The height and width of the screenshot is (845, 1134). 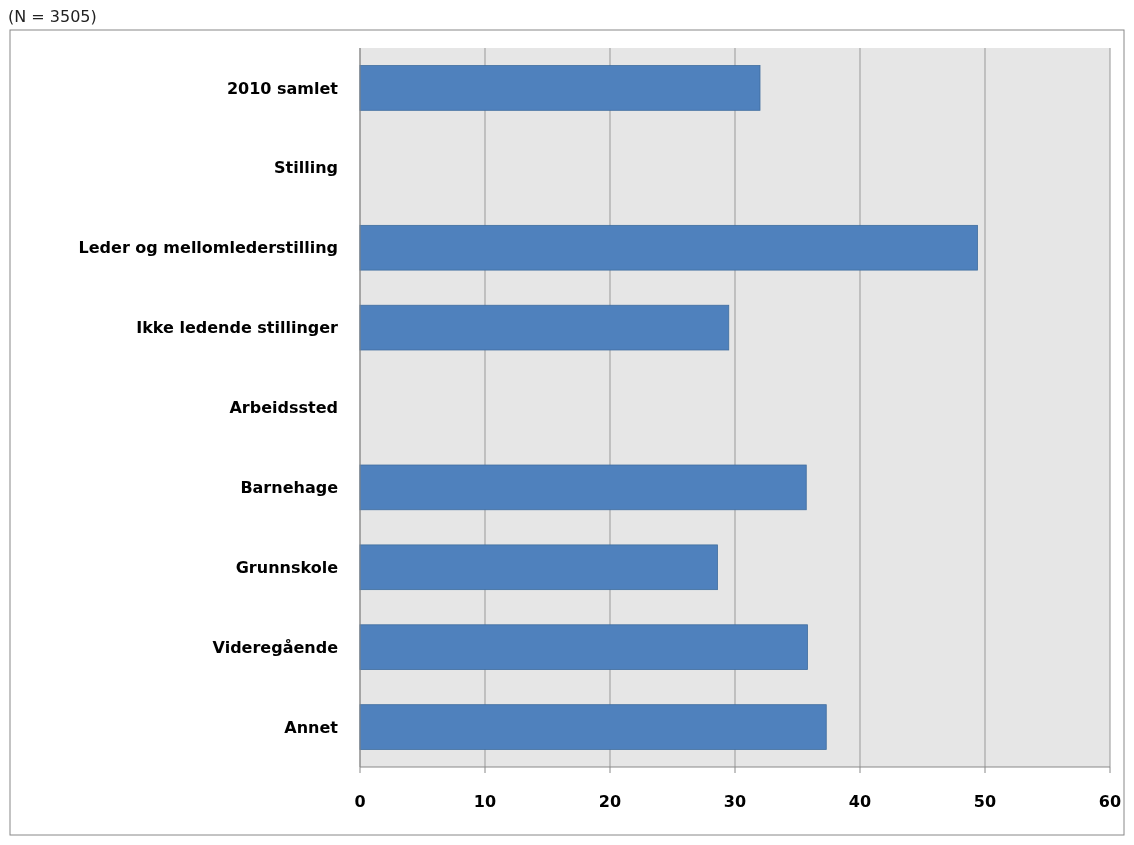 What do you see at coordinates (311, 727) in the screenshot?
I see `y-tick-label: Annet` at bounding box center [311, 727].